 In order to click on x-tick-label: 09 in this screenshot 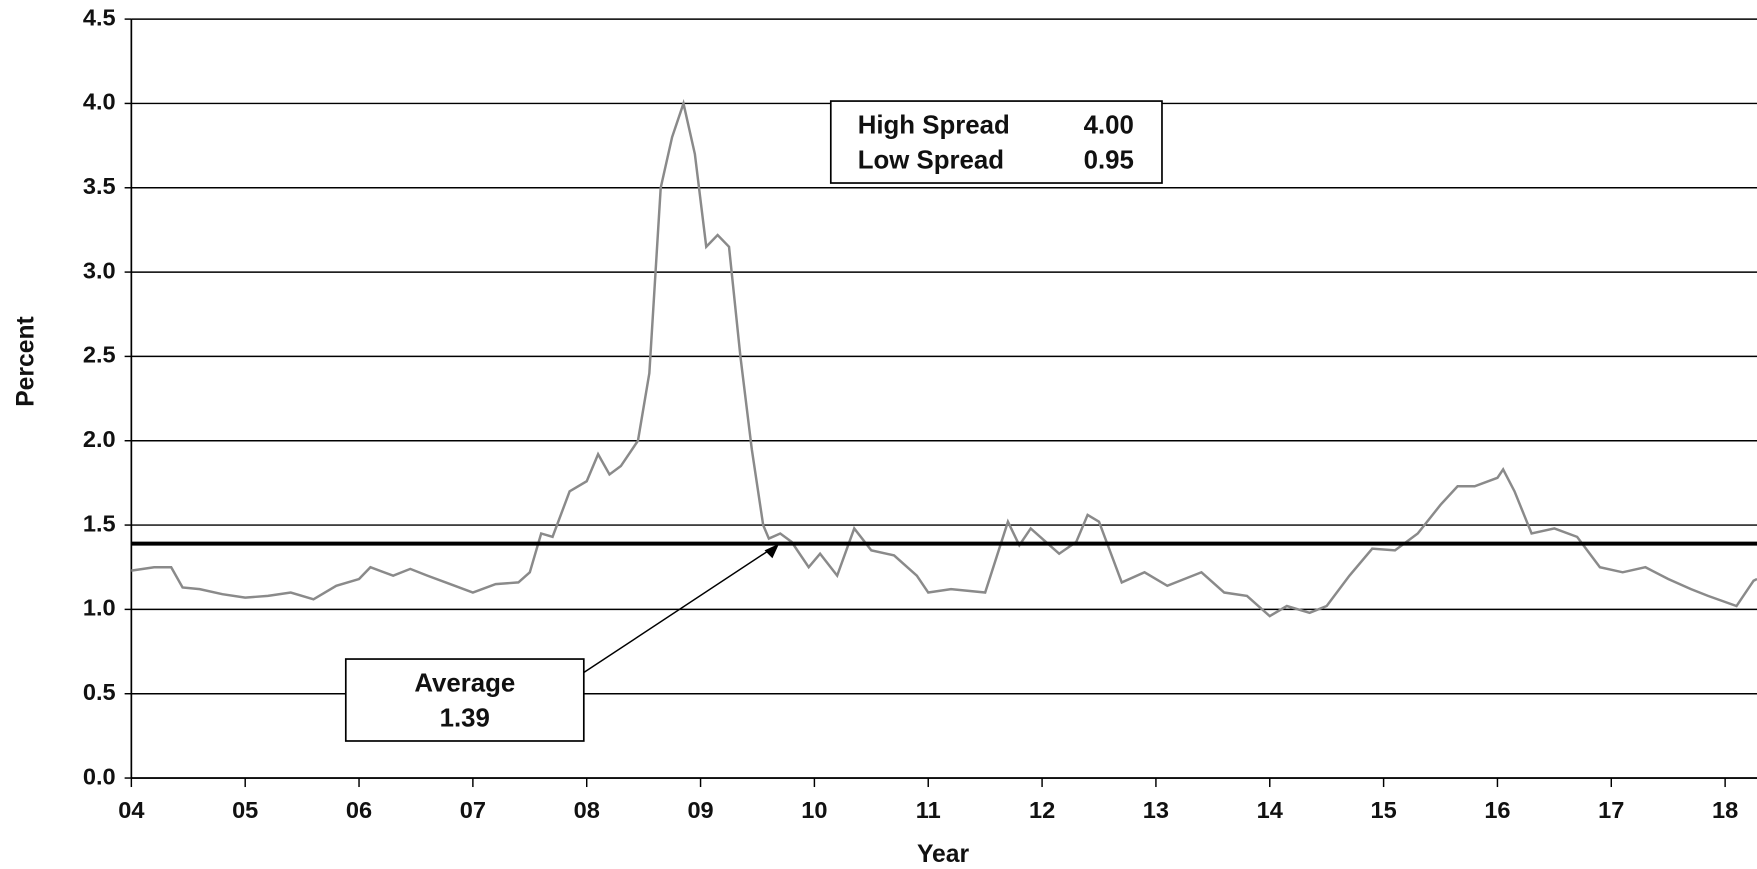, I will do `click(700, 810)`.